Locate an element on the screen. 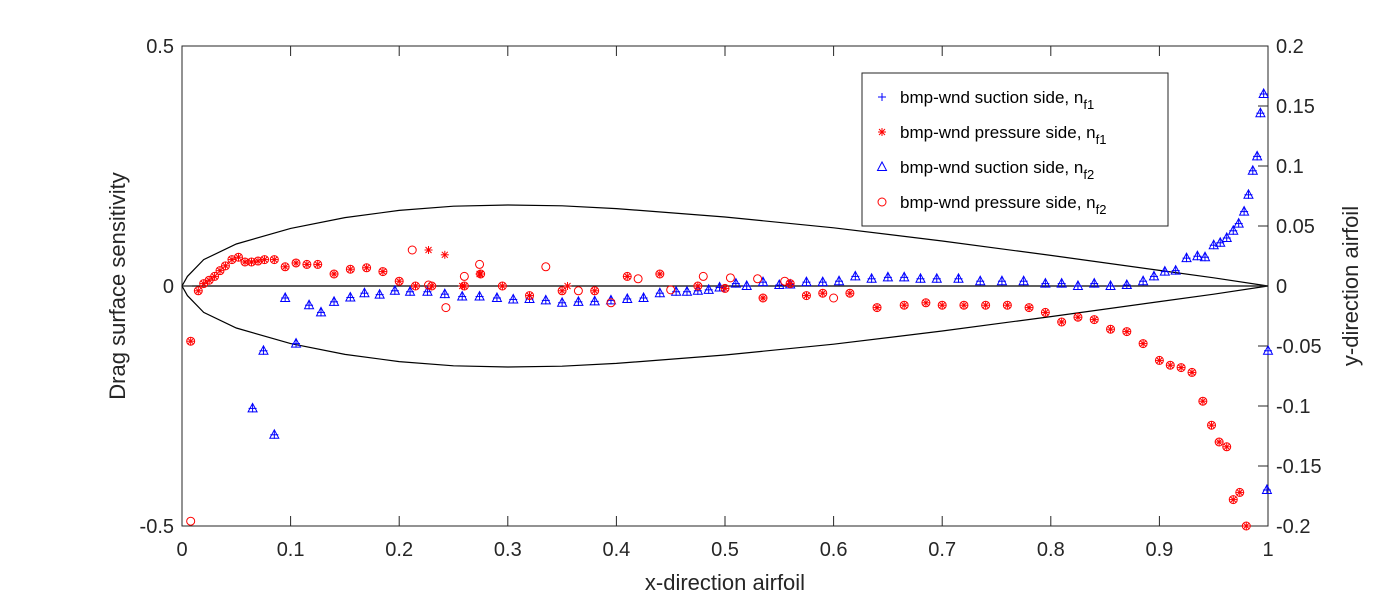  legend-marker-plus is located at coordinates (882, 97).